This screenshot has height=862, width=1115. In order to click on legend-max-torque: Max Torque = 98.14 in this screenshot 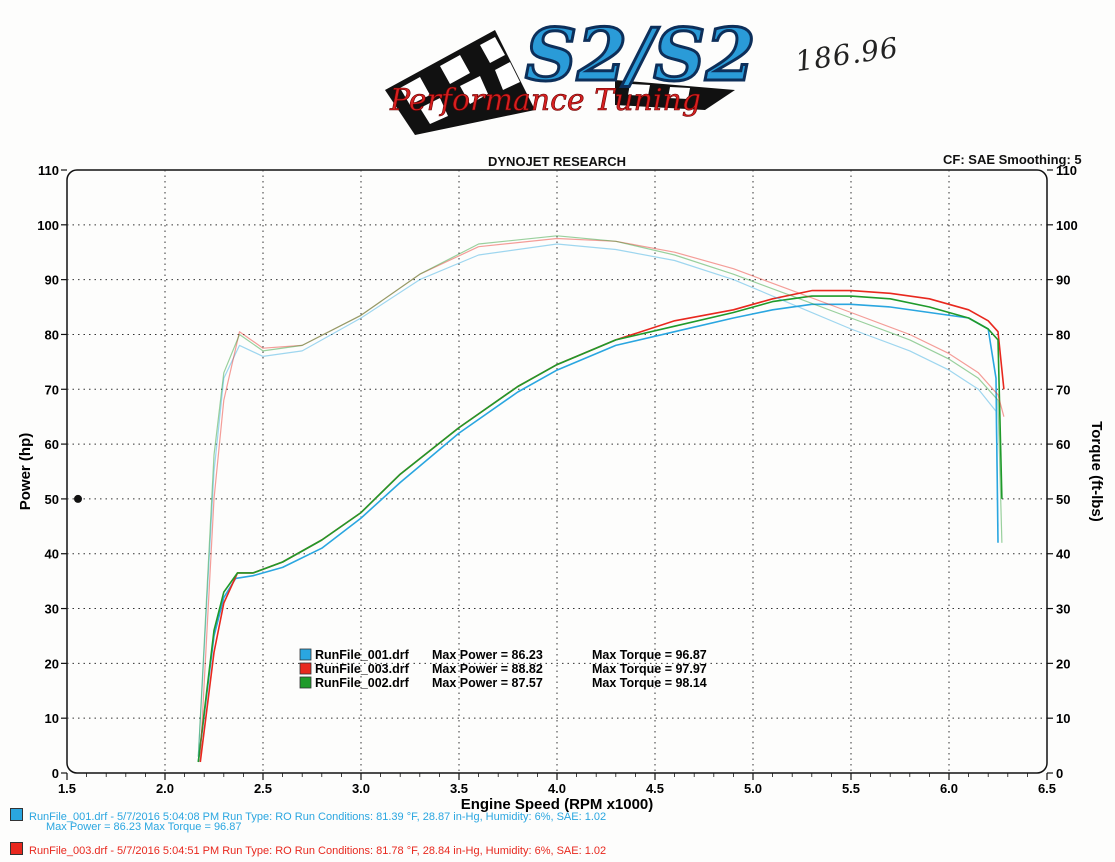, I will do `click(649, 683)`.